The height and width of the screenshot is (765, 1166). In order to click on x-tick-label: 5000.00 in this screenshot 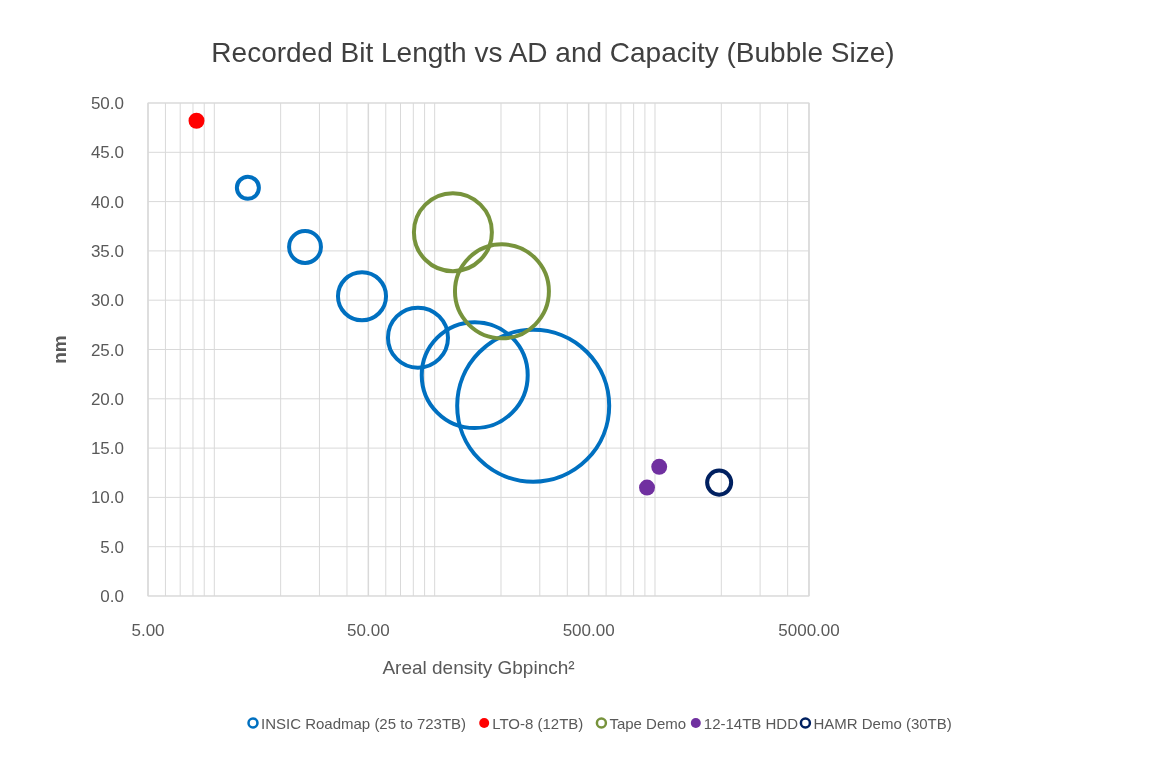, I will do `click(809, 630)`.